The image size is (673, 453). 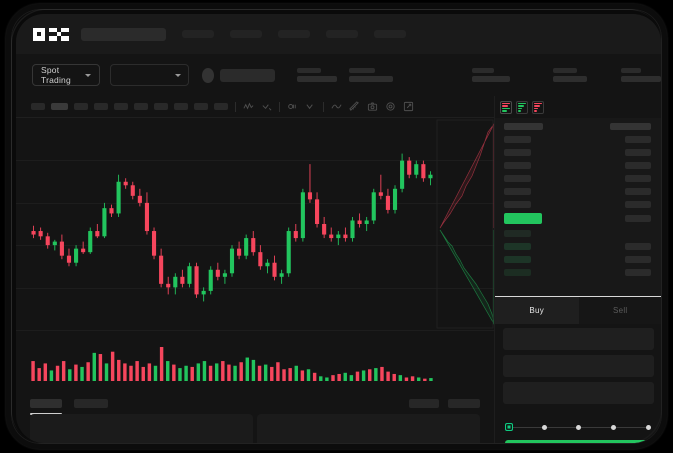 What do you see at coordinates (509, 427) in the screenshot?
I see `slider-handle` at bounding box center [509, 427].